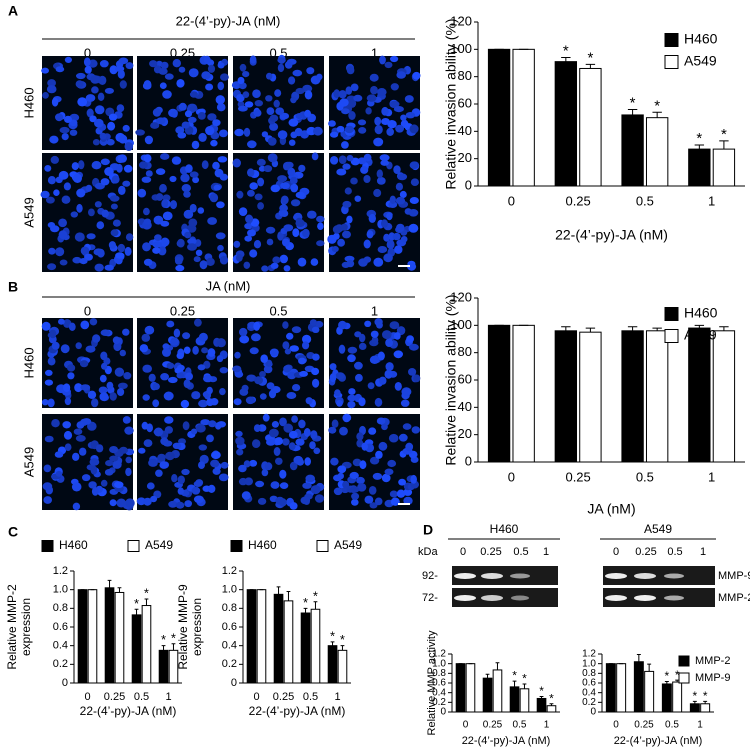  What do you see at coordinates (183, 627) in the screenshot?
I see `y-axis-label: Relative MMP-9` at bounding box center [183, 627].